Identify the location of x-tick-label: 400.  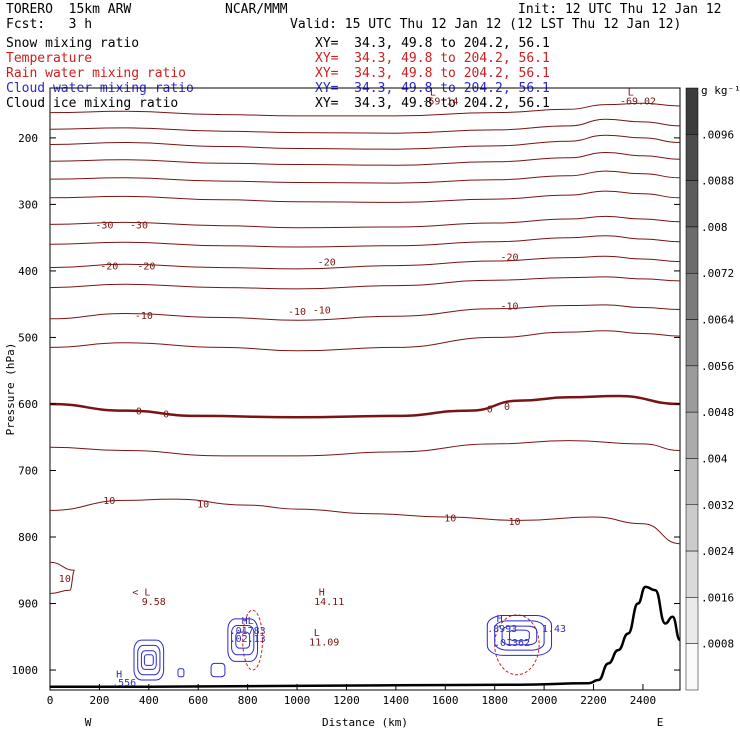
(149, 700).